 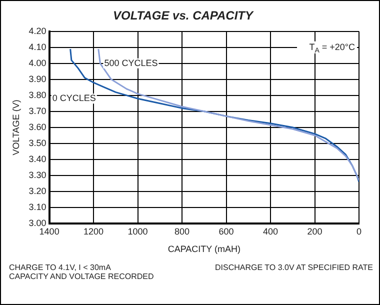 I want to click on chart-title: VOLTAGE vs. CAPACITY, so click(x=183, y=15).